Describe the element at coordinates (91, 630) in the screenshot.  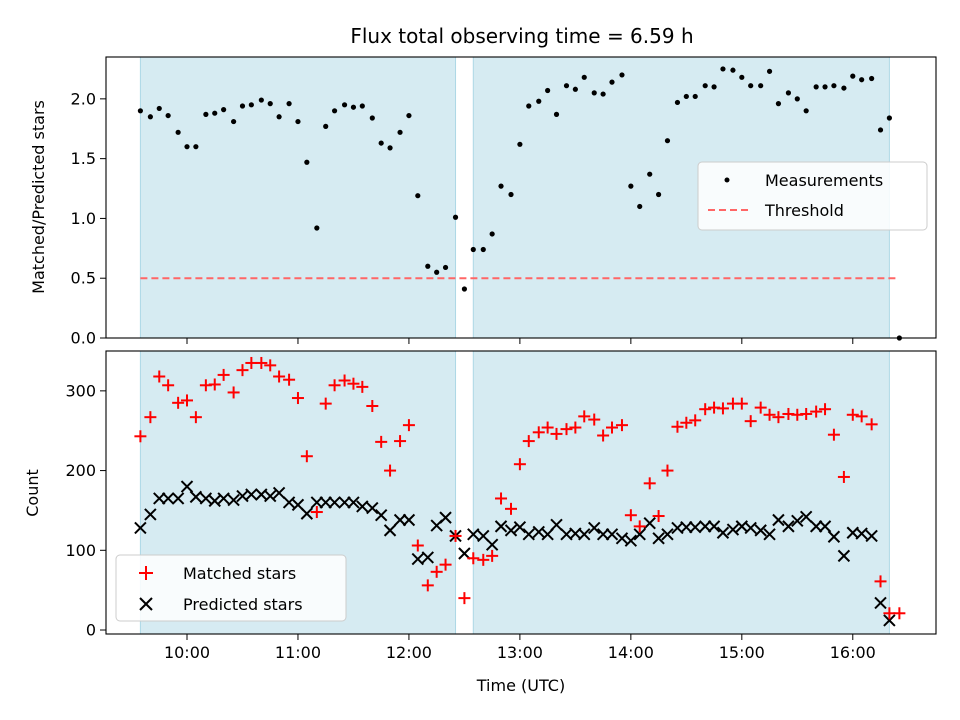
I see `bottom-ytick-label: 0` at that location.